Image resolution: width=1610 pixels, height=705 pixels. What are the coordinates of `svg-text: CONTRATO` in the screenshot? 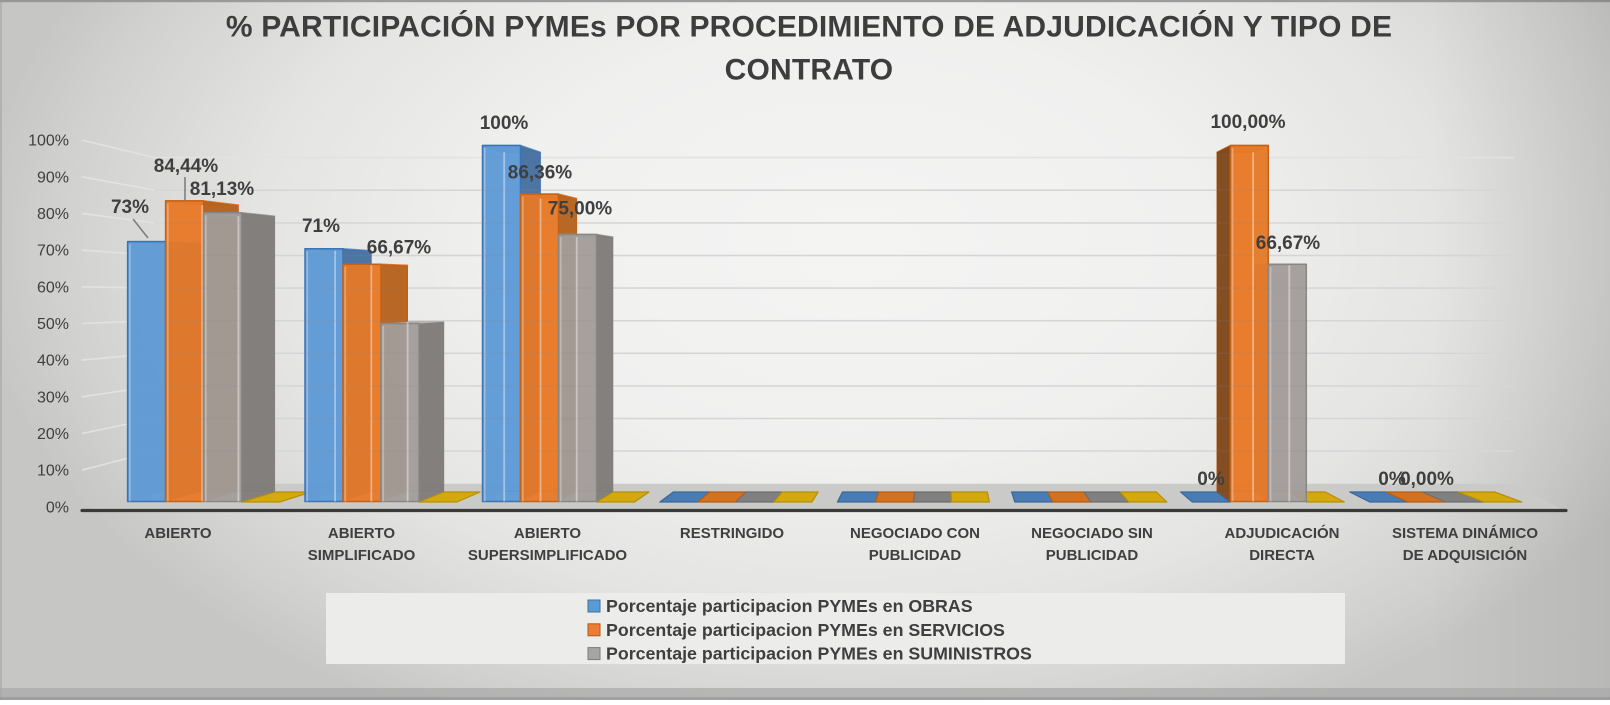 It's located at (809, 70).